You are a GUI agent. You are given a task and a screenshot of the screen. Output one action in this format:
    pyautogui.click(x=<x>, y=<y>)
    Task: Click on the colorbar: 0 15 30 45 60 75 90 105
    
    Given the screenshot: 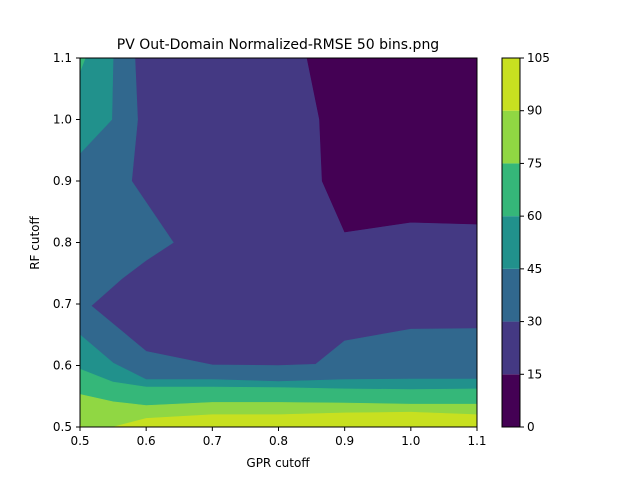 What is the action you would take?
    pyautogui.click(x=525, y=242)
    